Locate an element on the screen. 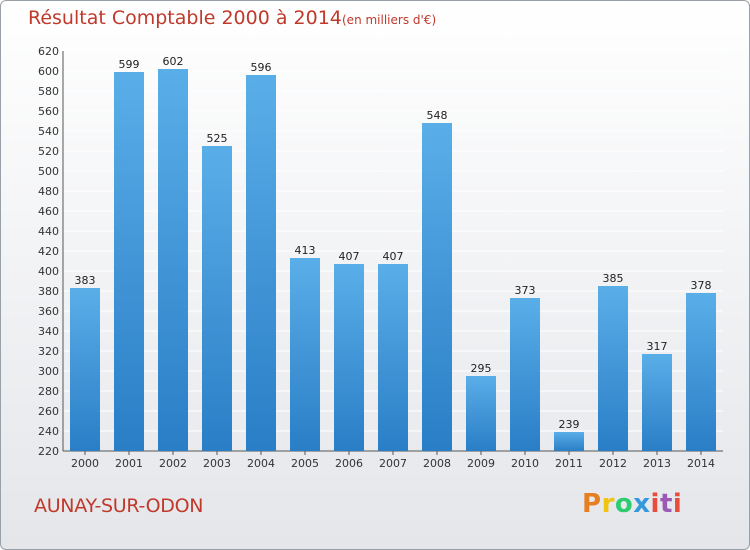  logo-letter: r is located at coordinates (608, 504).